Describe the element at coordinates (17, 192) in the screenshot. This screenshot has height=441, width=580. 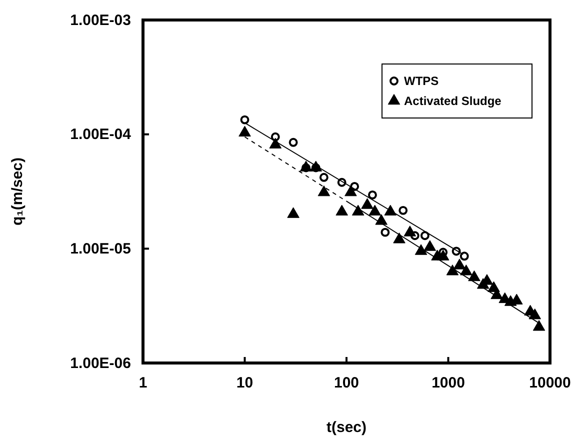
I see `y-axis-title: q₁(m/sec)` at that location.